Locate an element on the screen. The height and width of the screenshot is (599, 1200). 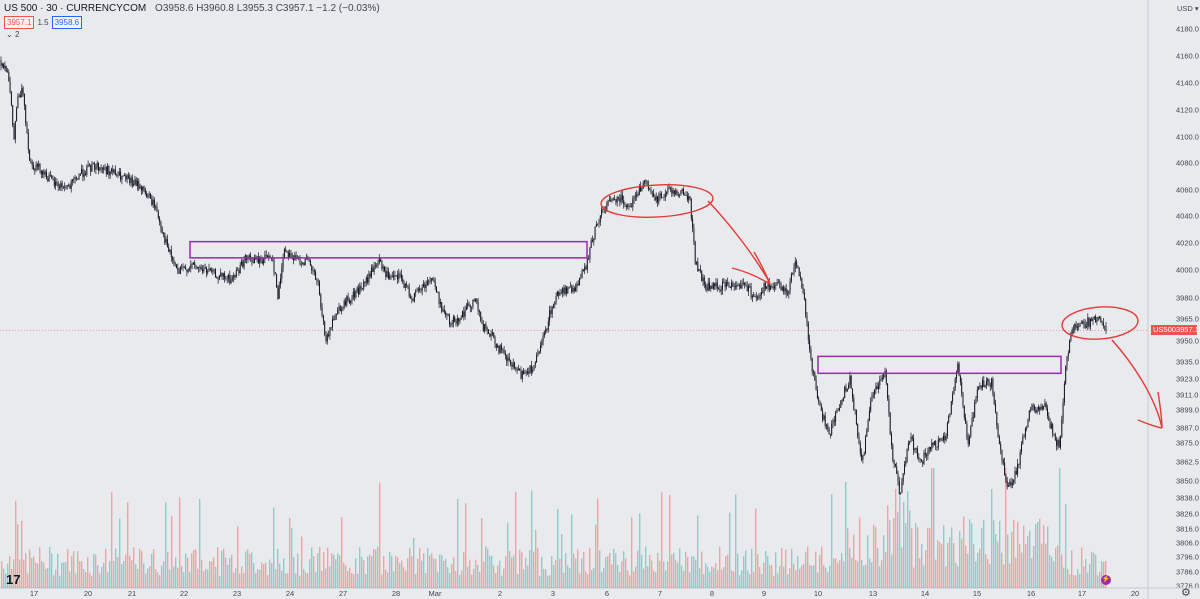
tradingview-logo-icon: 17 is located at coordinates (13, 579).